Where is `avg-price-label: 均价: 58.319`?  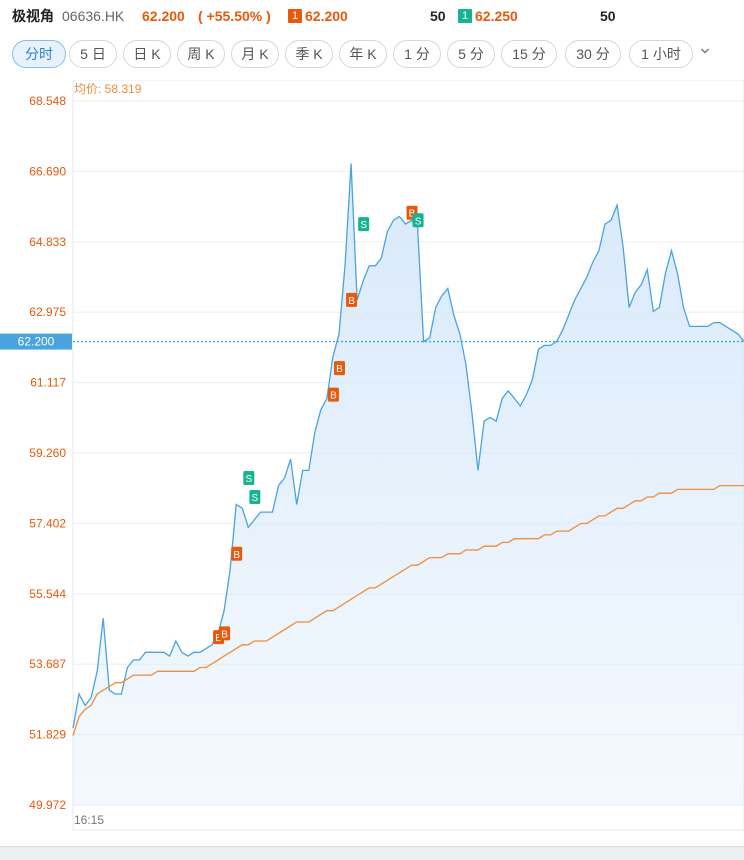 avg-price-label: 均价: 58.319 is located at coordinates (108, 89).